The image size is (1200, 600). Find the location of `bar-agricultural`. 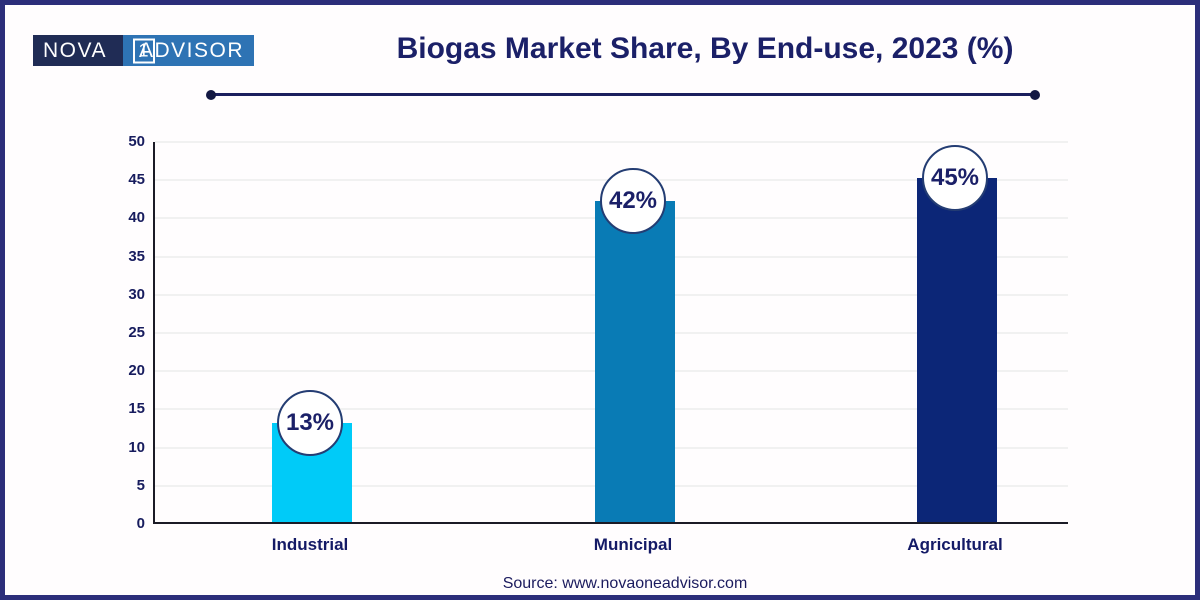

bar-agricultural is located at coordinates (957, 350).